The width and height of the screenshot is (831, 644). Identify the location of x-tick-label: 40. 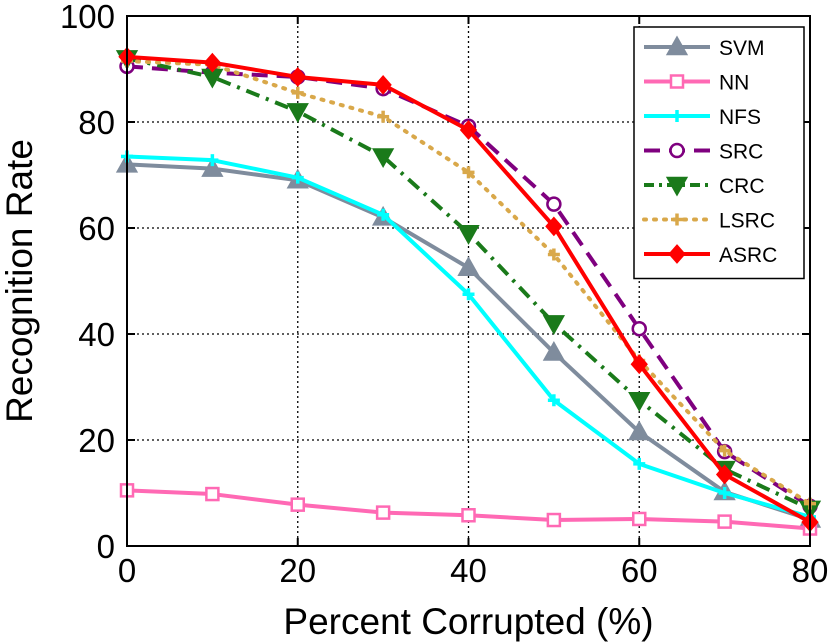
(468, 570).